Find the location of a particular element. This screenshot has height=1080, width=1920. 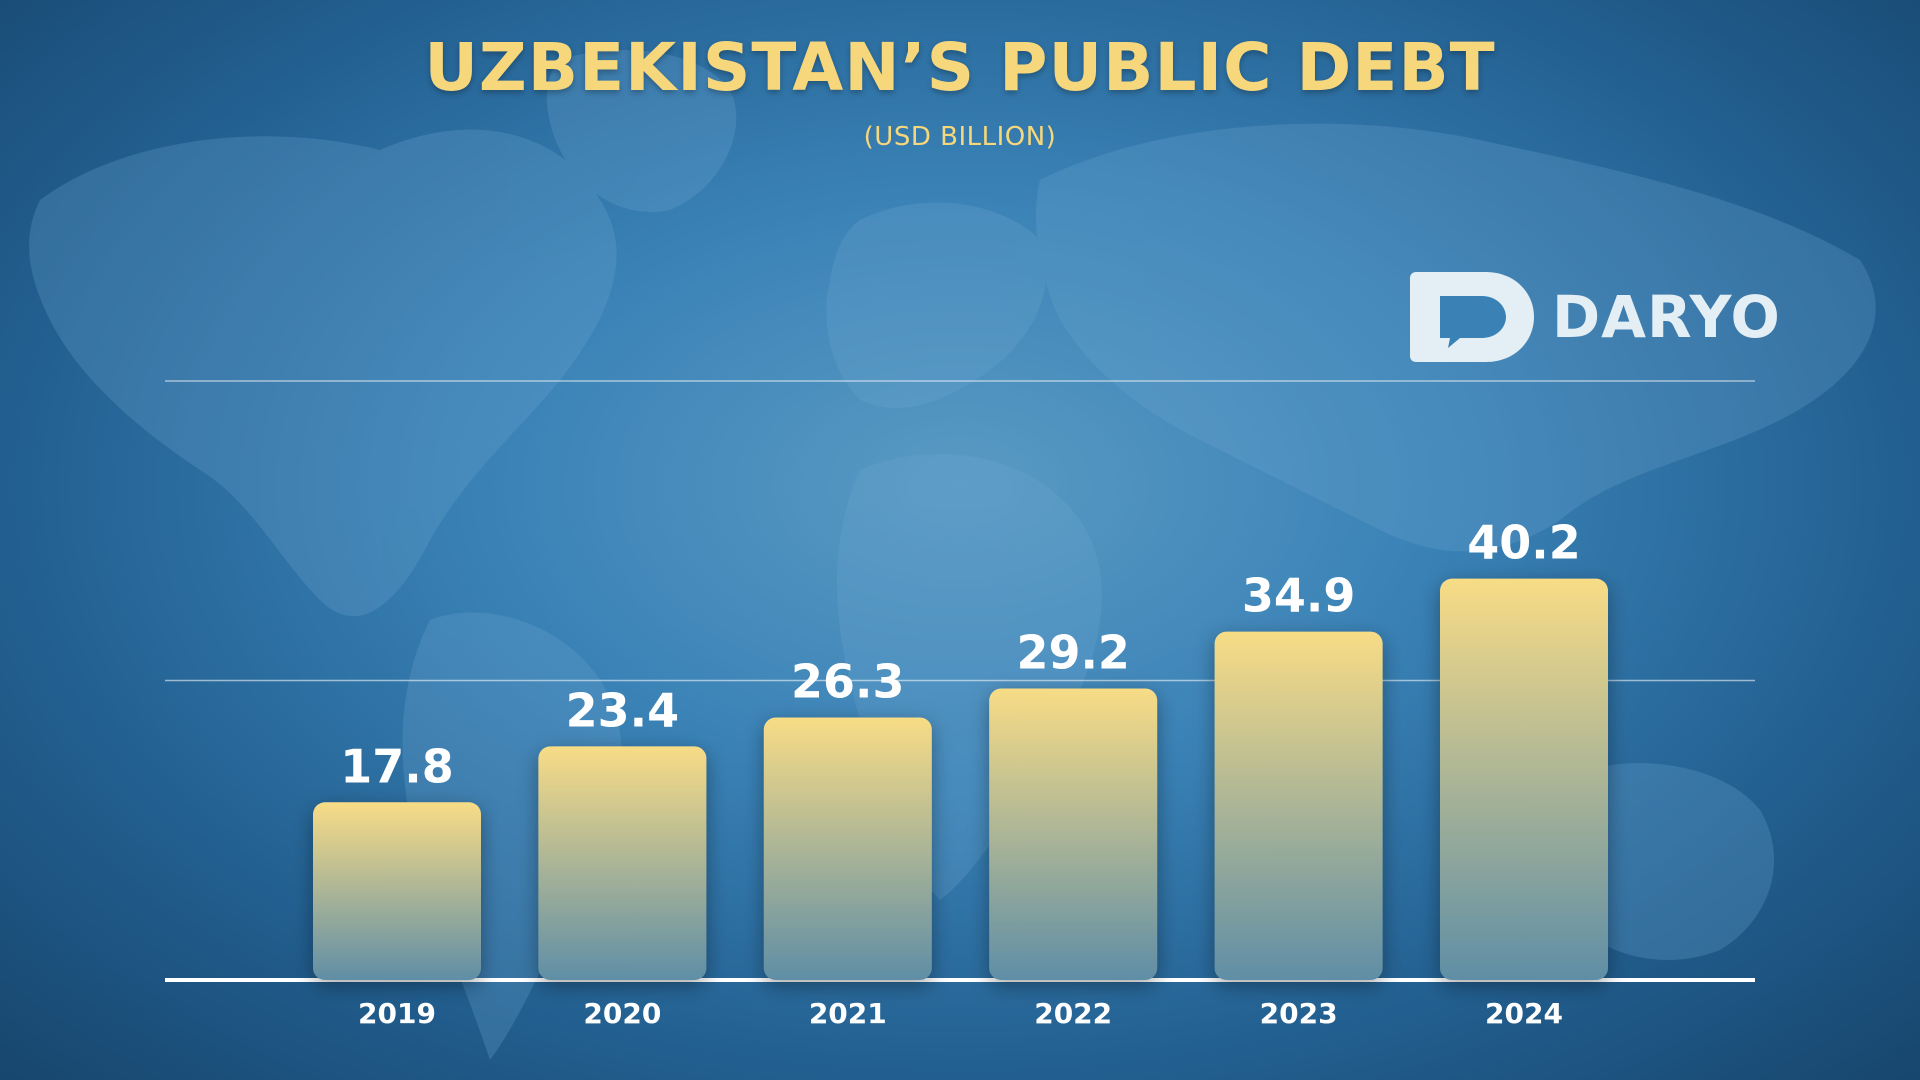

x-tick-label-2024: 2024 is located at coordinates (1524, 1013).